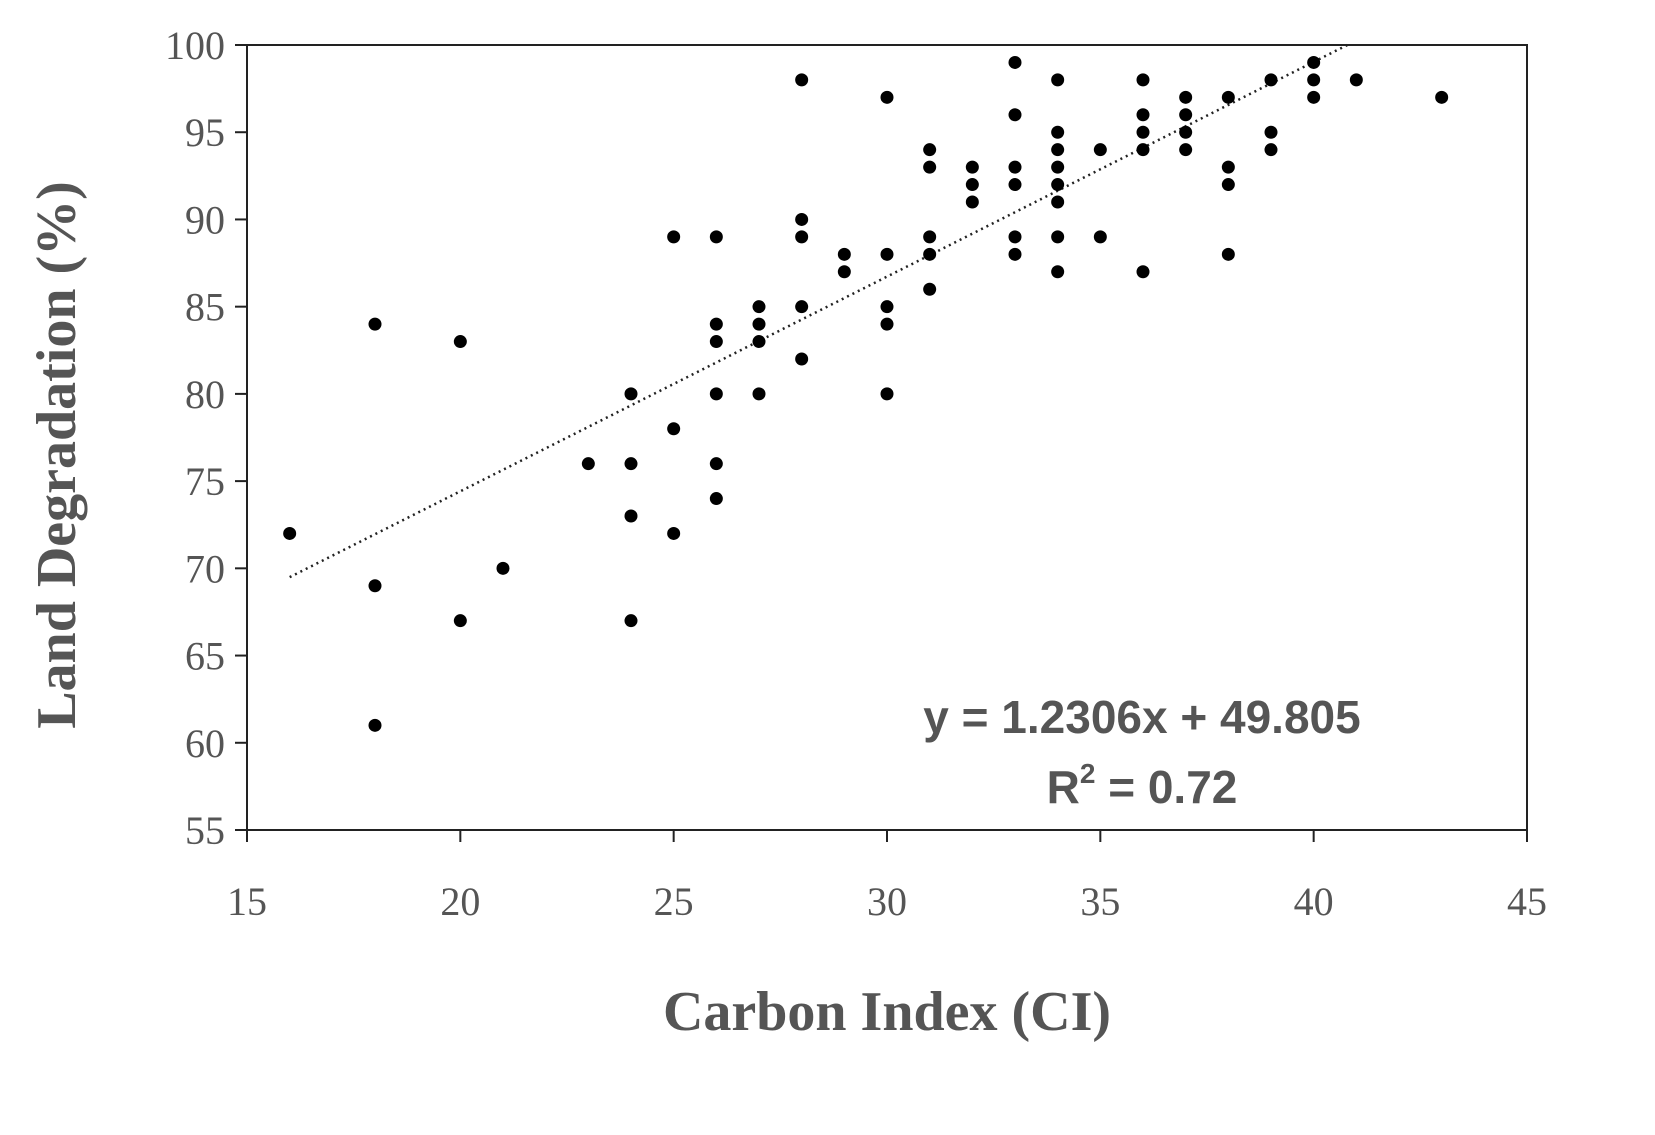  What do you see at coordinates (205, 743) in the screenshot?
I see `y-tick-label: 60` at bounding box center [205, 743].